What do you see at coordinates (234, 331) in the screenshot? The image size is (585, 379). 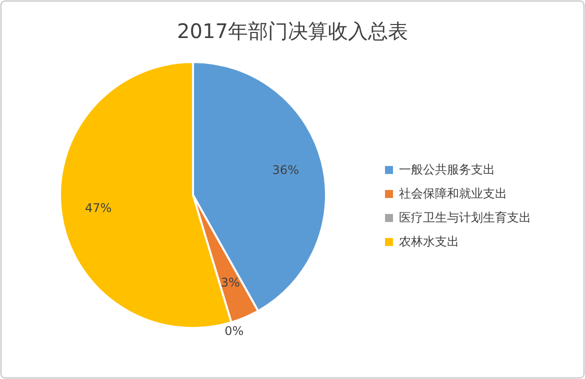 I see `text: 0%` at bounding box center [234, 331].